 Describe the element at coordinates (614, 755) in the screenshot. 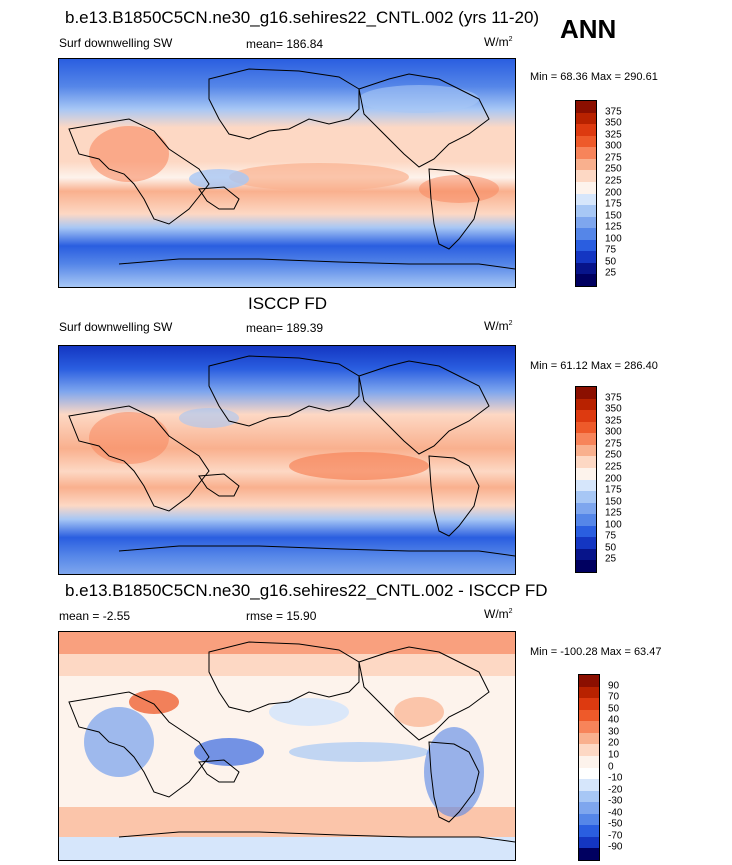

I see `panel3-colorbar-label: 10` at that location.